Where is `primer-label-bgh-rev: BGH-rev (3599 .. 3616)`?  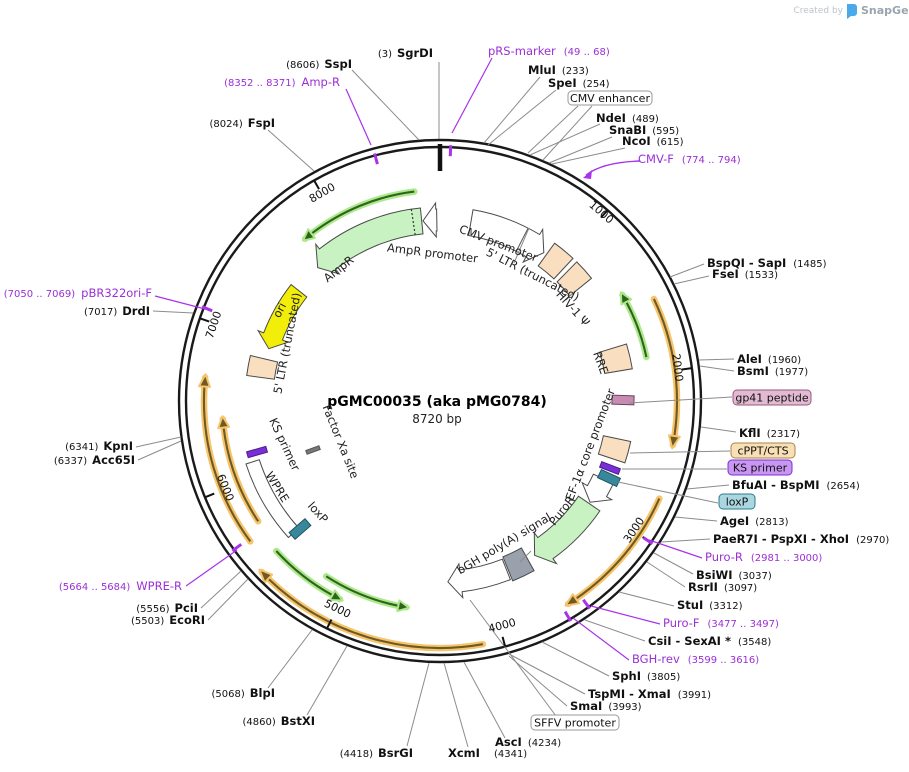
primer-label-bgh-rev: BGH-rev (3599 .. 3616) is located at coordinates (695, 659).